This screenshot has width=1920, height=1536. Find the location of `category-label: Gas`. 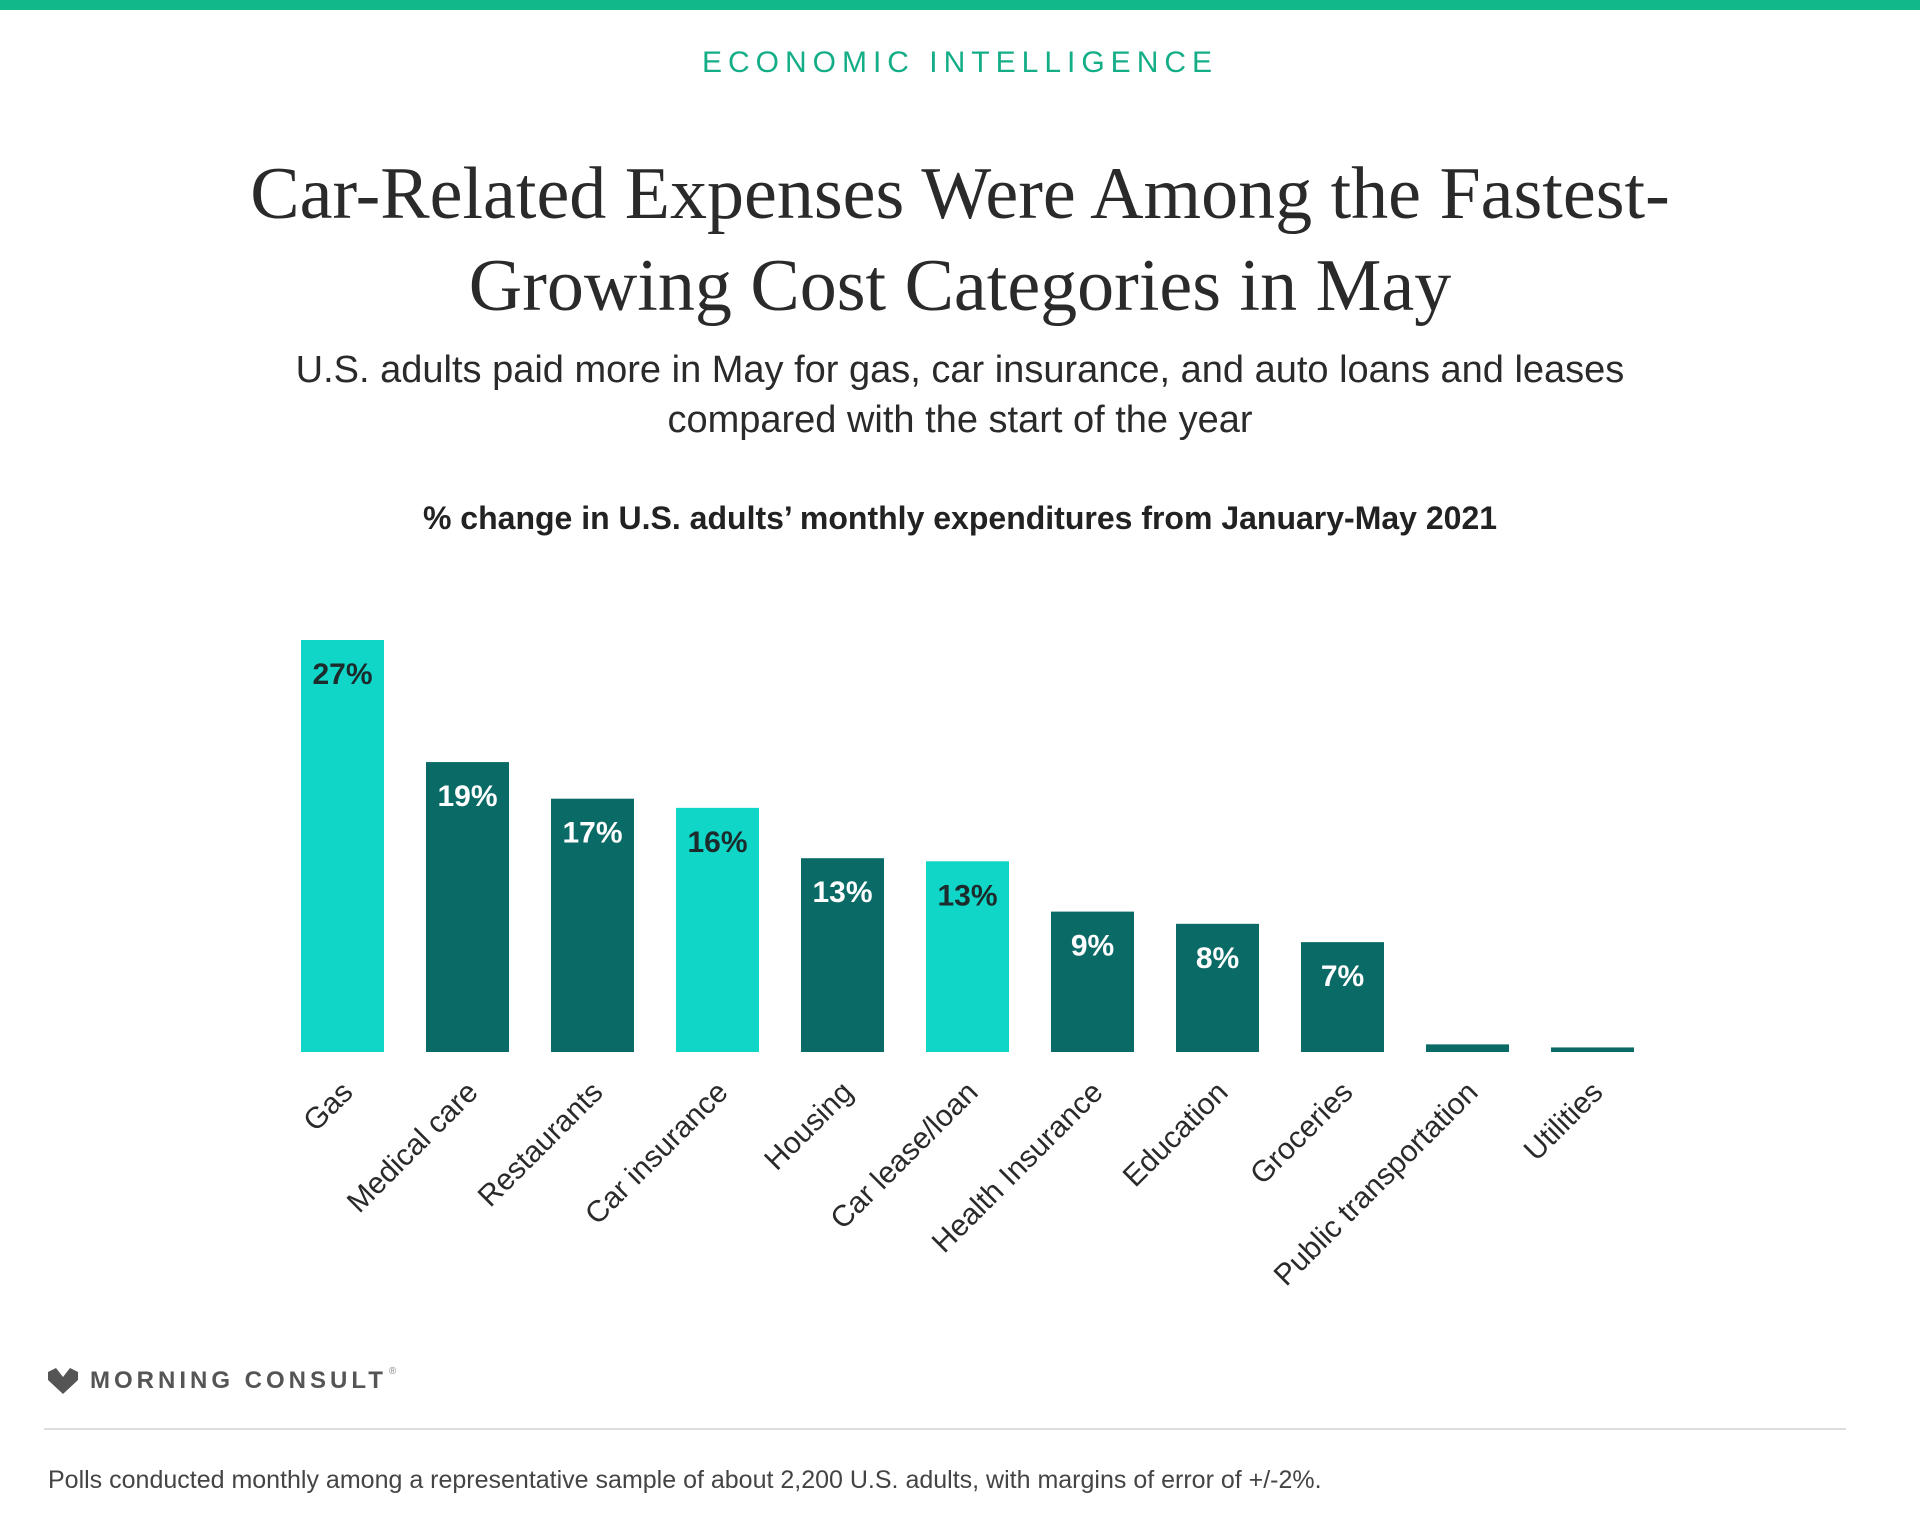

category-label: Gas is located at coordinates (328, 1107).